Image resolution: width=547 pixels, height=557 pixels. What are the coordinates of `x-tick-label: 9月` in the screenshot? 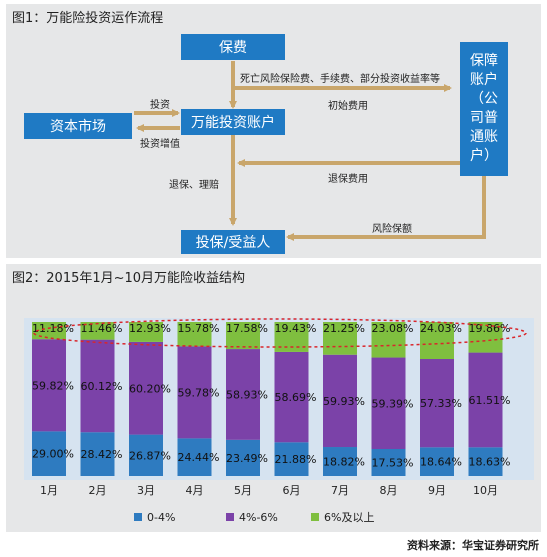 It's located at (437, 490).